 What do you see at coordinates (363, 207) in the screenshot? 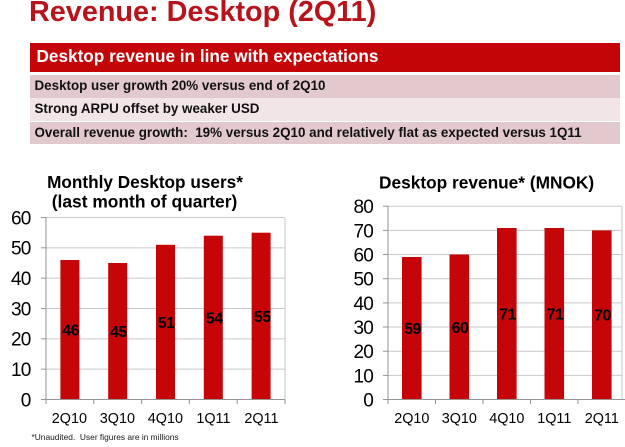
I see `svg-text: 80` at bounding box center [363, 207].